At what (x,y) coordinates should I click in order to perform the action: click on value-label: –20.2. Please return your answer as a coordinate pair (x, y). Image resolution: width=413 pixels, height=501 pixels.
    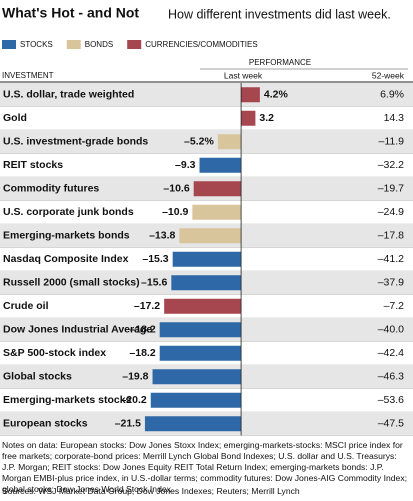
    Looking at the image, I should click on (133, 400).